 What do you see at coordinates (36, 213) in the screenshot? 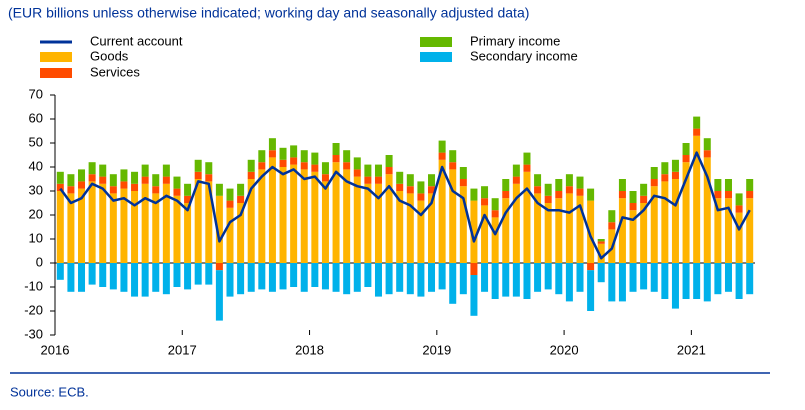
I see `y-tick-label: 20` at bounding box center [36, 213].